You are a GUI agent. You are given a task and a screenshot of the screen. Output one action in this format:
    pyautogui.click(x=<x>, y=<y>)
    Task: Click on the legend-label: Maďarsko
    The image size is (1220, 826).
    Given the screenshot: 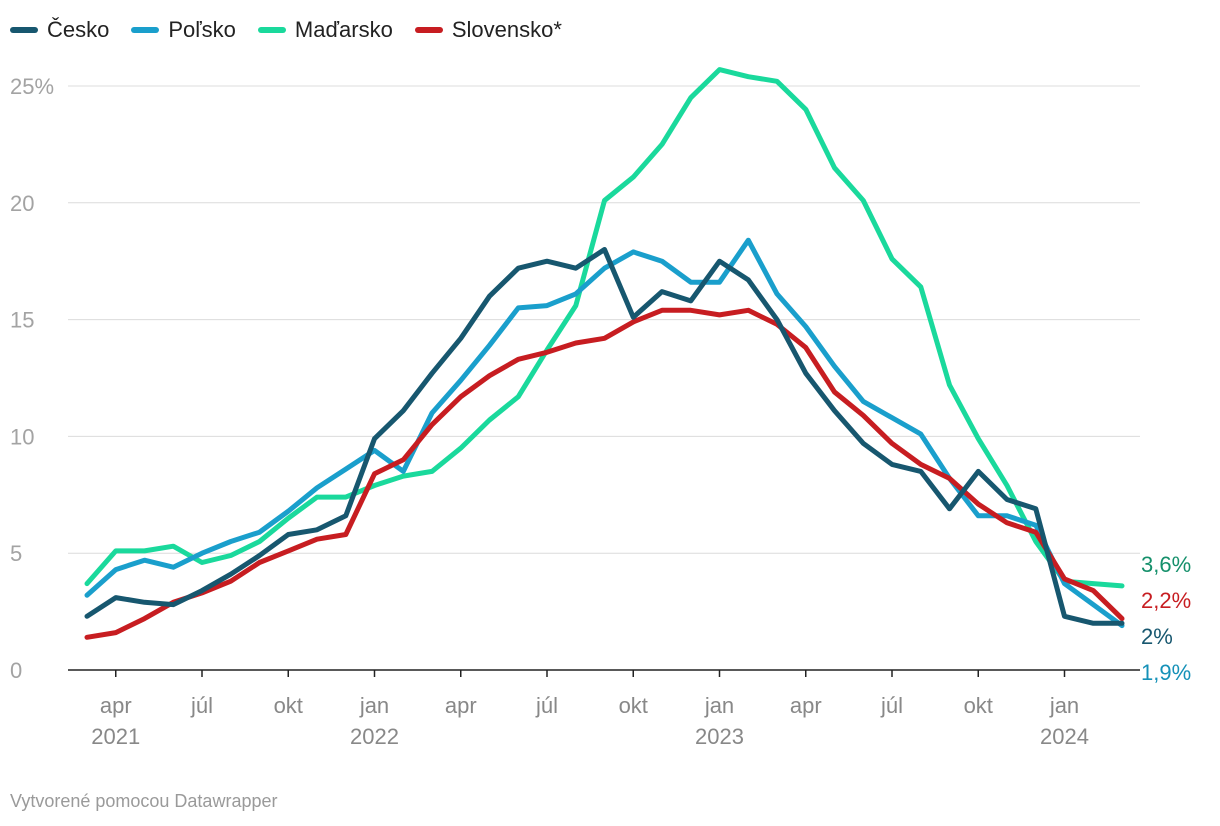 What is the action you would take?
    pyautogui.click(x=343, y=29)
    